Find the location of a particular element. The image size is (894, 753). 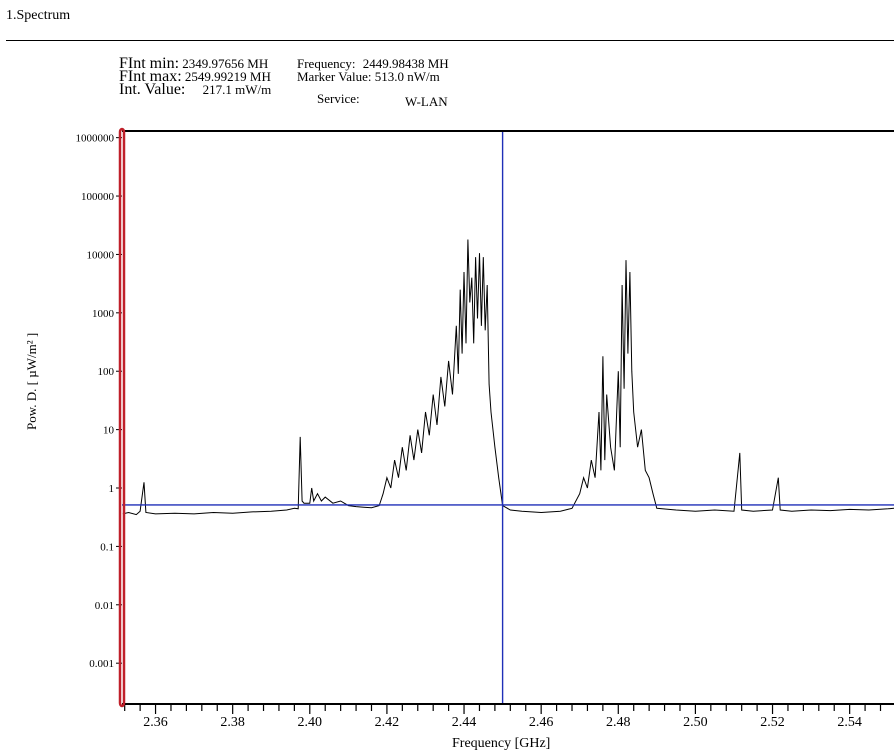

x-axis-label: Frequency [GHz] is located at coordinates (501, 743).